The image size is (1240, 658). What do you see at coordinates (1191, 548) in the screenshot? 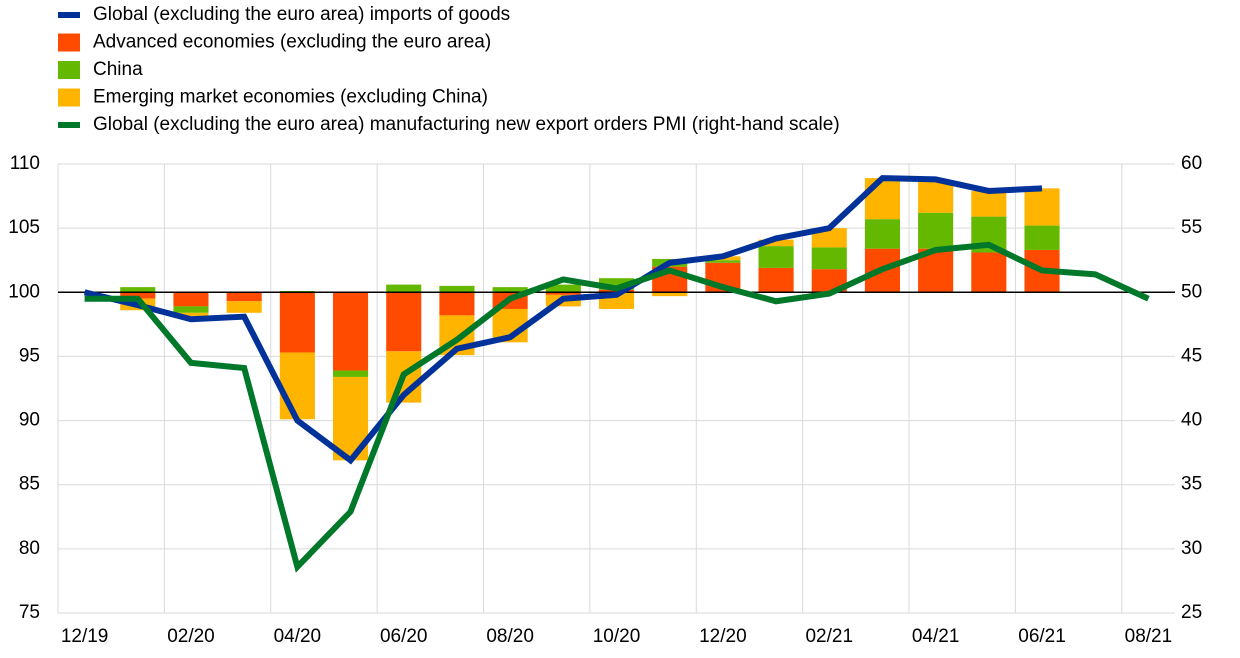
I see `y2-tick-label: 30` at bounding box center [1191, 548].